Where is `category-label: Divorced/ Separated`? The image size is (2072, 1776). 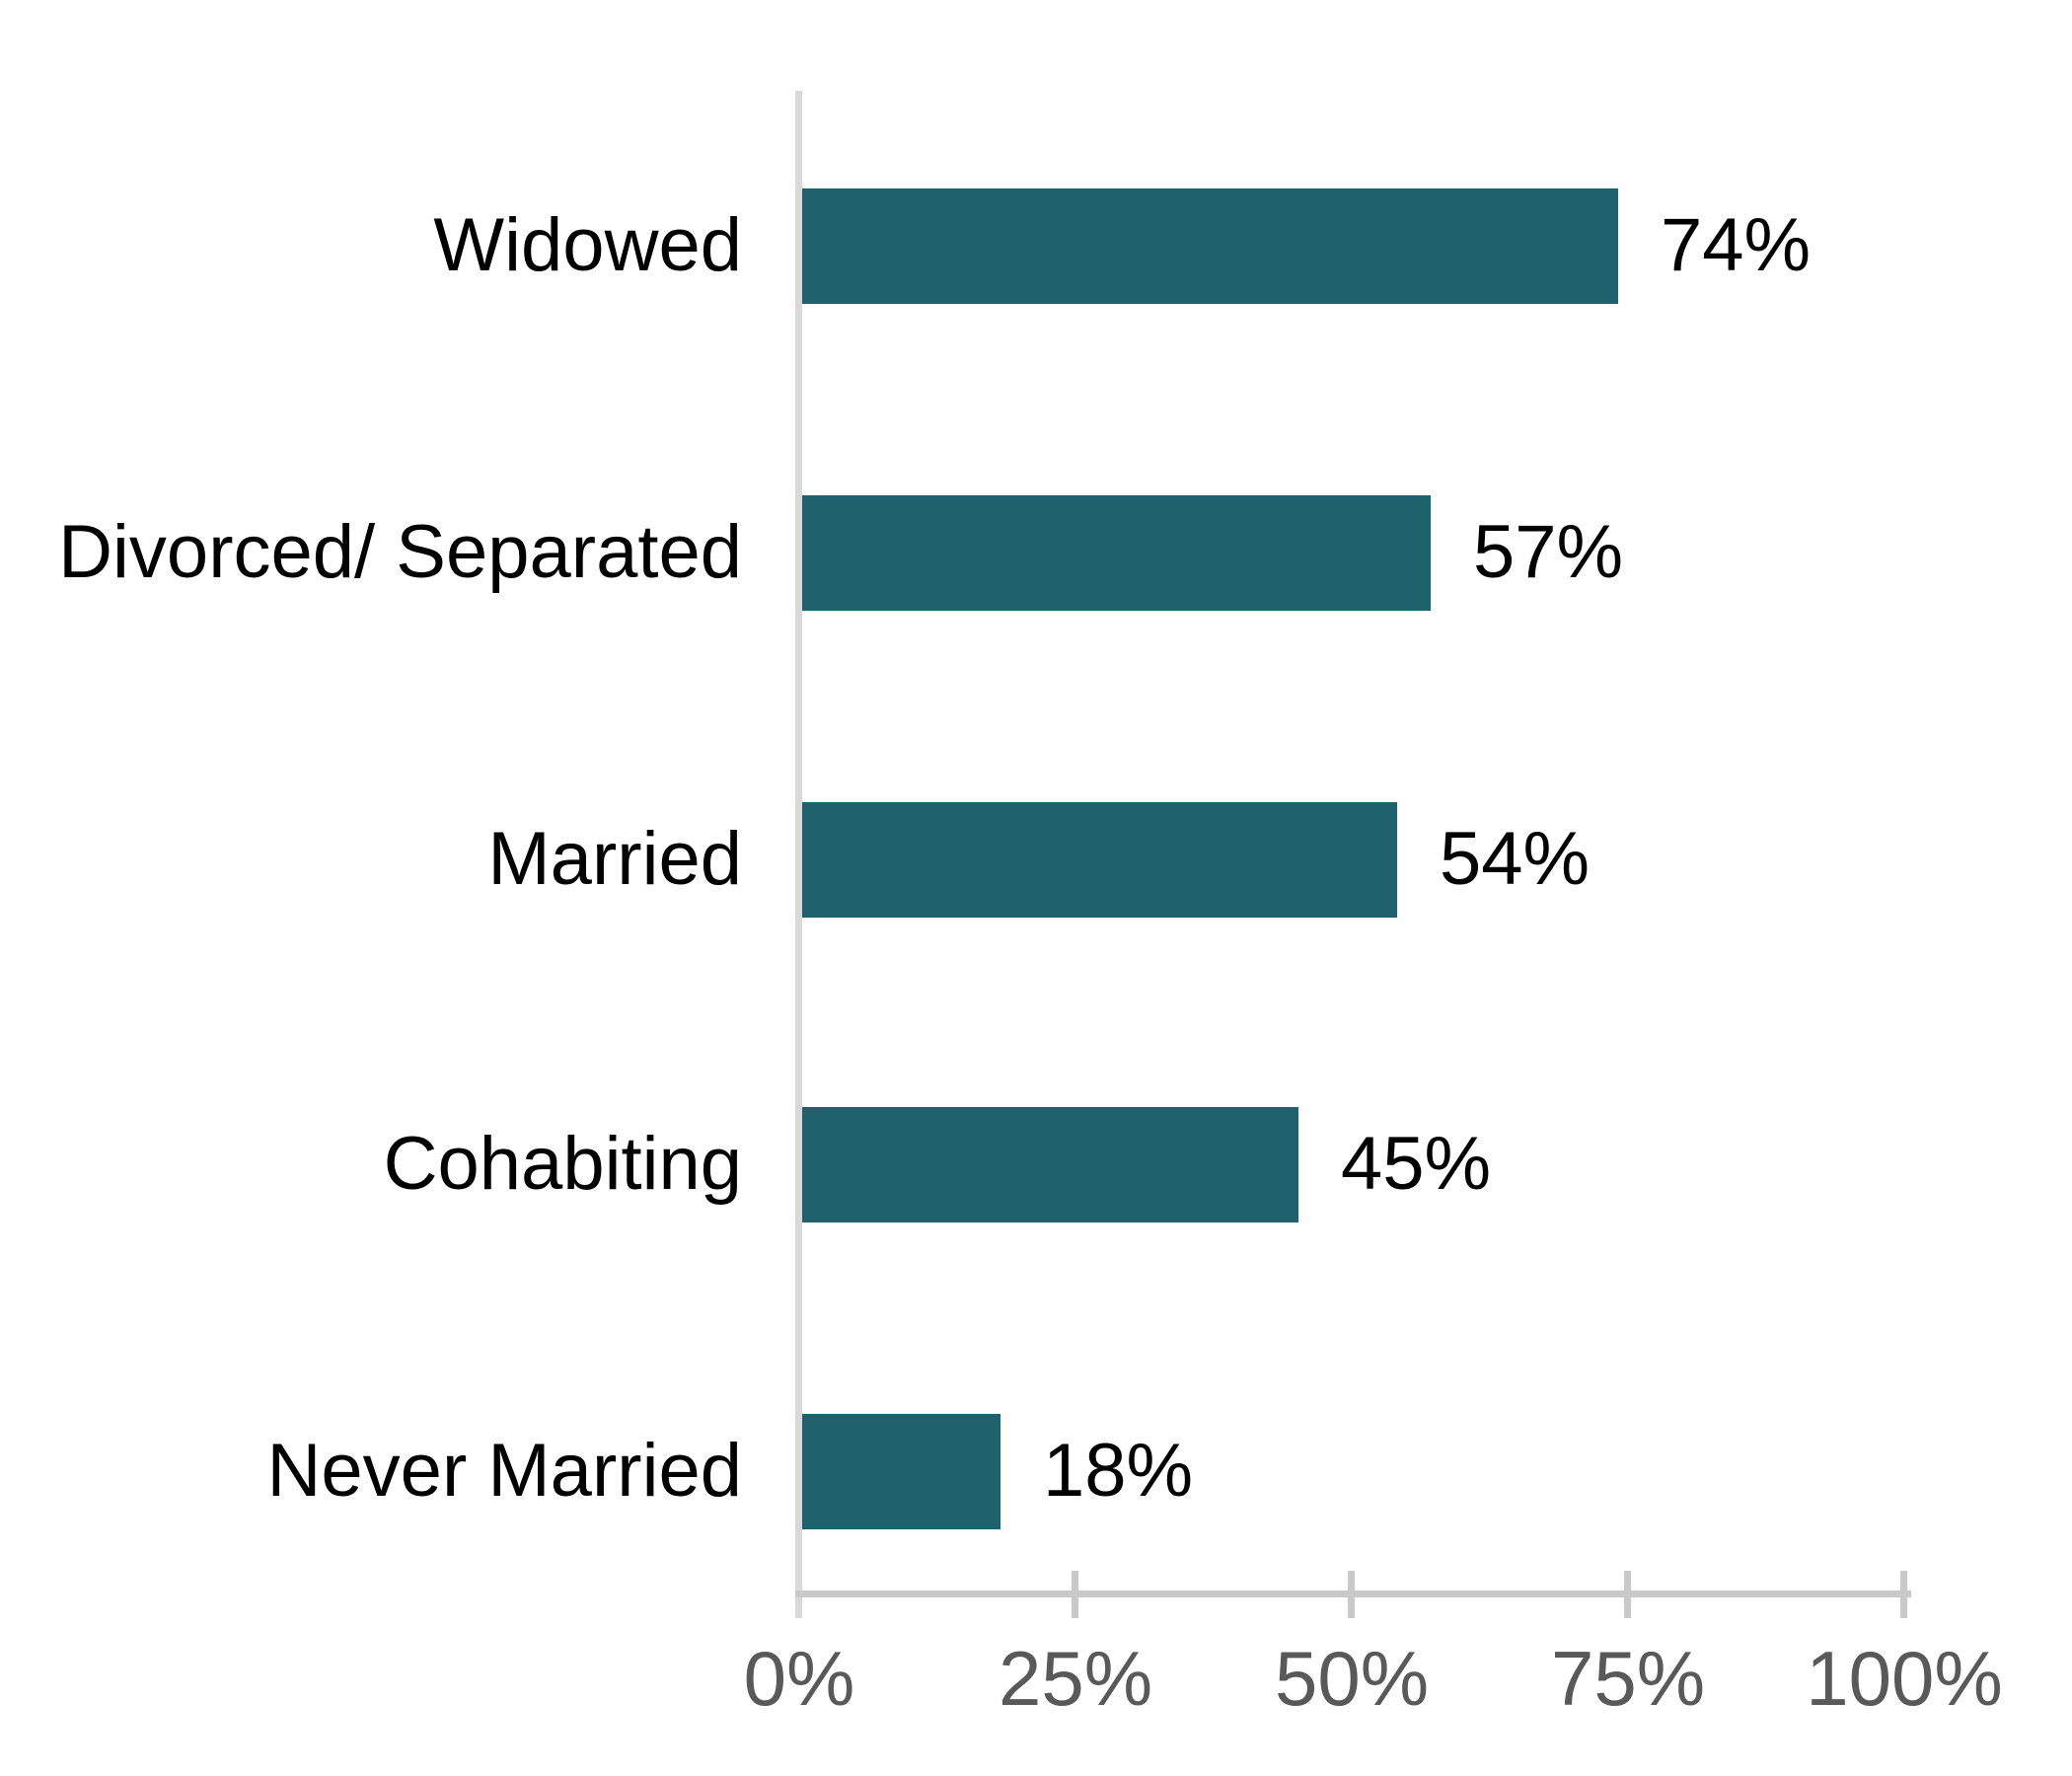
category-label: Divorced/ Separated is located at coordinates (400, 552).